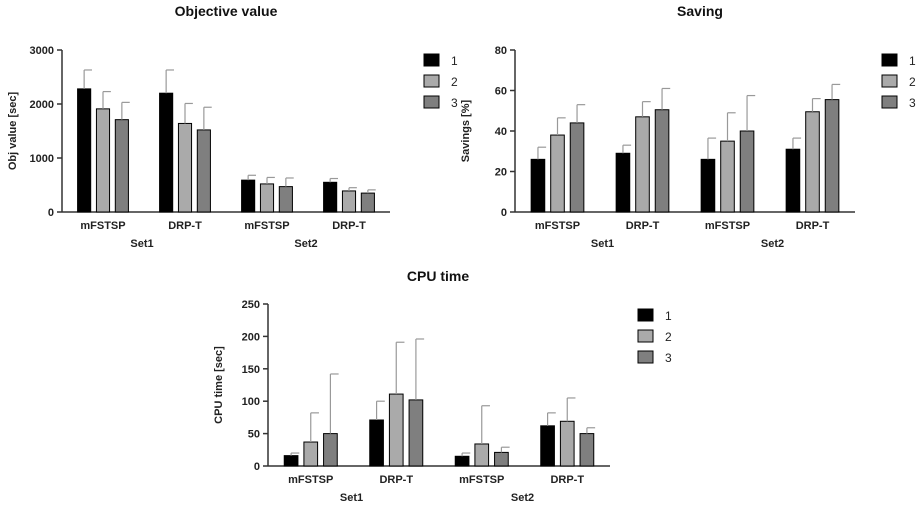  What do you see at coordinates (501, 92) in the screenshot?
I see `y-tick-label: 60` at bounding box center [501, 92].